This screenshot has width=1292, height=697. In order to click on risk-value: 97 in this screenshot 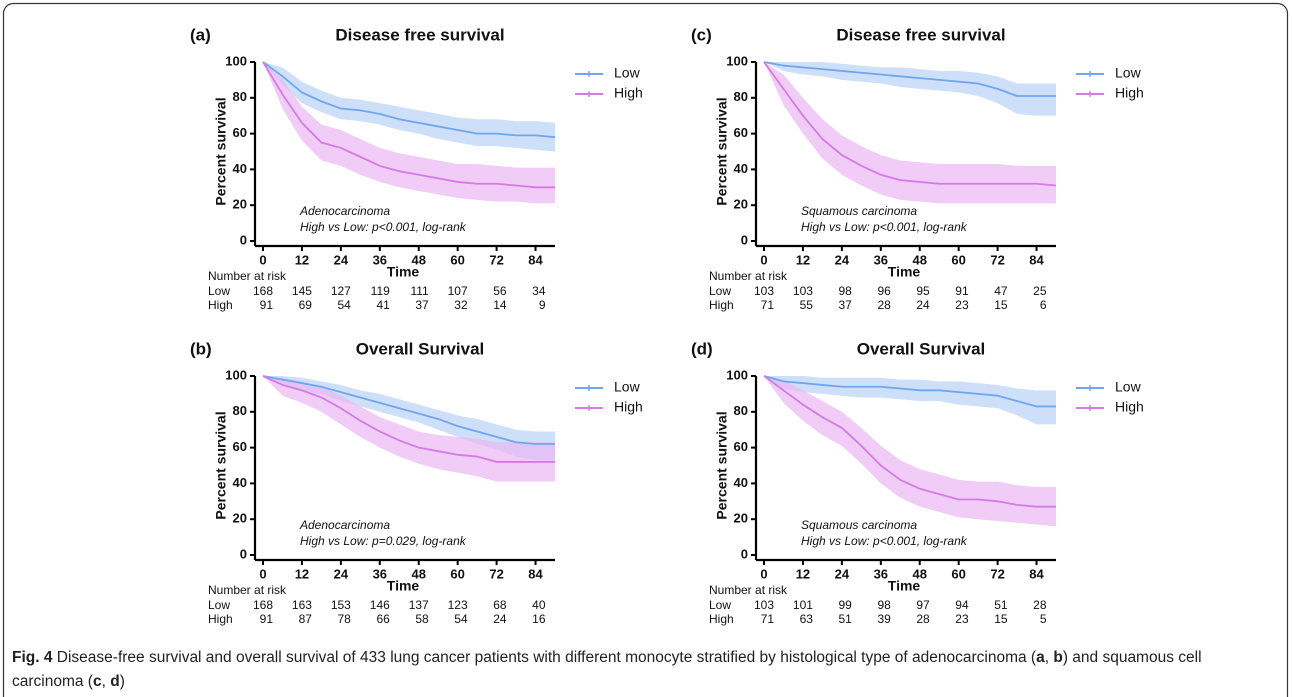, I will do `click(923, 605)`.